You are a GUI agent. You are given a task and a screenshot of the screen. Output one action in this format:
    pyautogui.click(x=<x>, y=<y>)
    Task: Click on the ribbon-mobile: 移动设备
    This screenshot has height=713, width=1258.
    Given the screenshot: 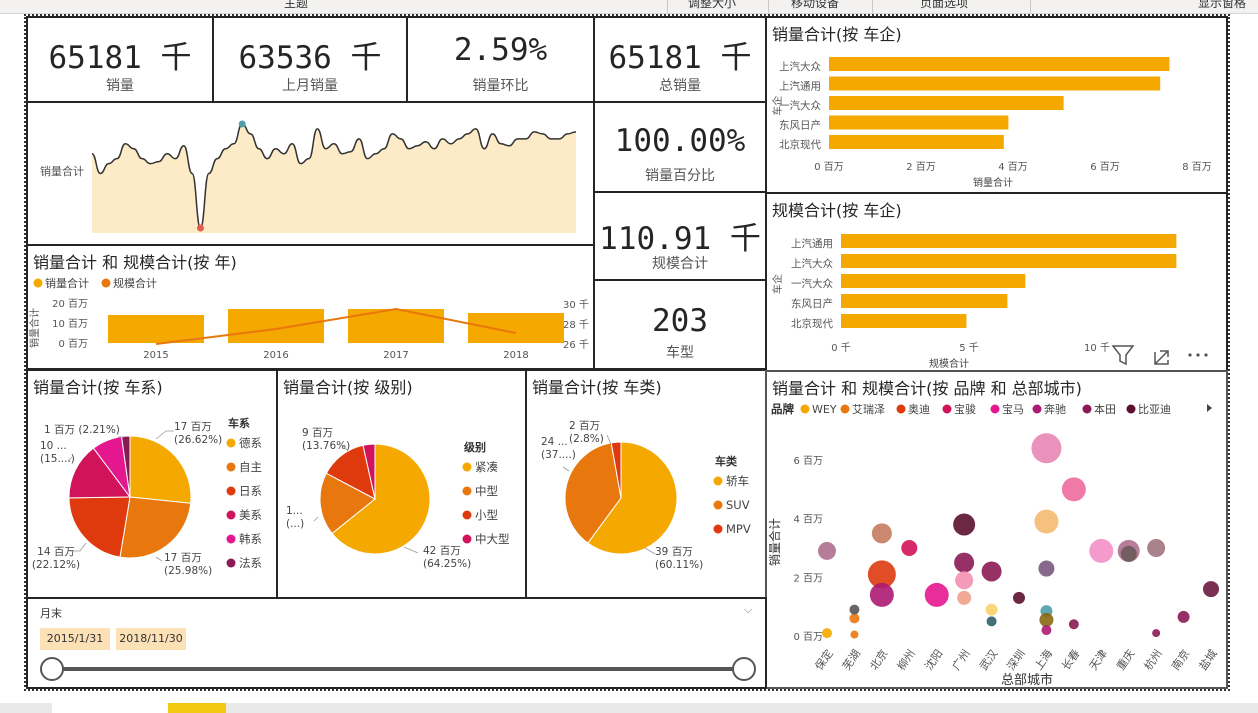 What is the action you would take?
    pyautogui.click(x=815, y=5)
    